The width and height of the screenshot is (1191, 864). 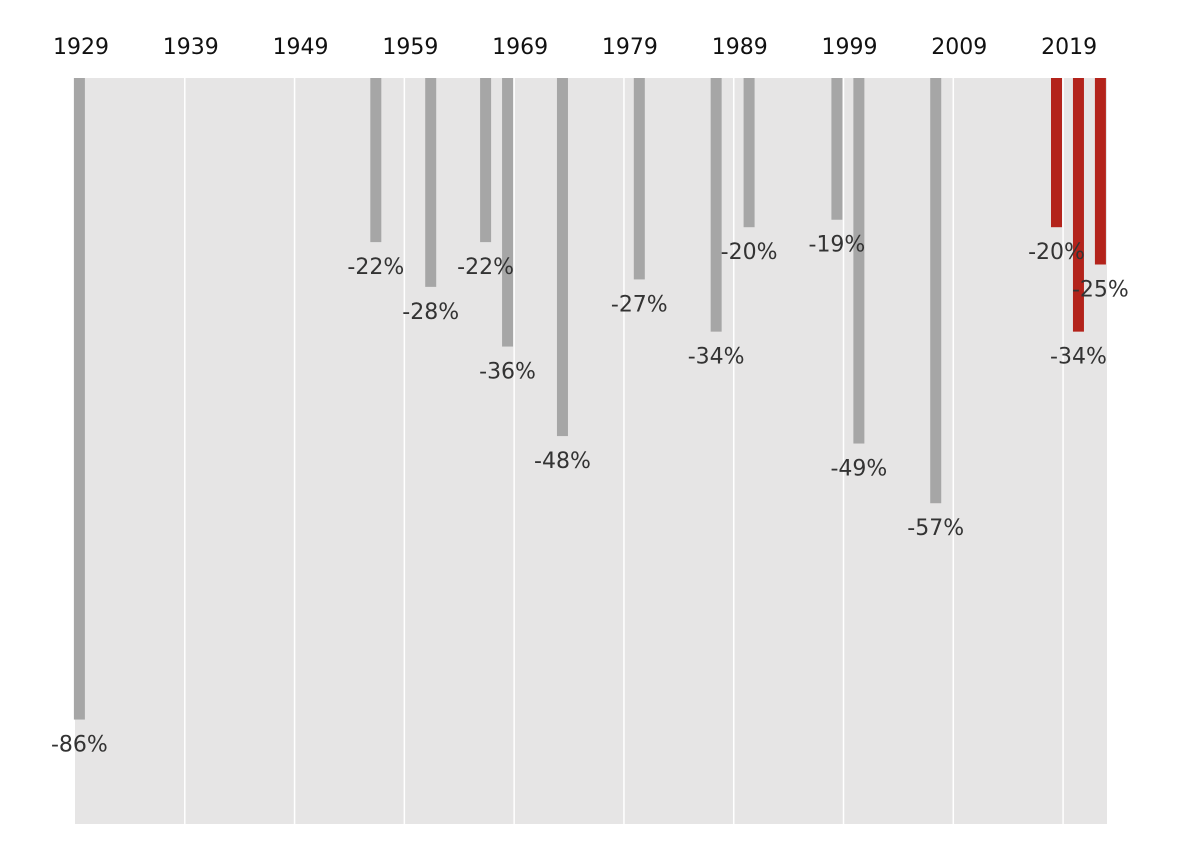 I want to click on x-tick-label: 2019, so click(x=1069, y=47).